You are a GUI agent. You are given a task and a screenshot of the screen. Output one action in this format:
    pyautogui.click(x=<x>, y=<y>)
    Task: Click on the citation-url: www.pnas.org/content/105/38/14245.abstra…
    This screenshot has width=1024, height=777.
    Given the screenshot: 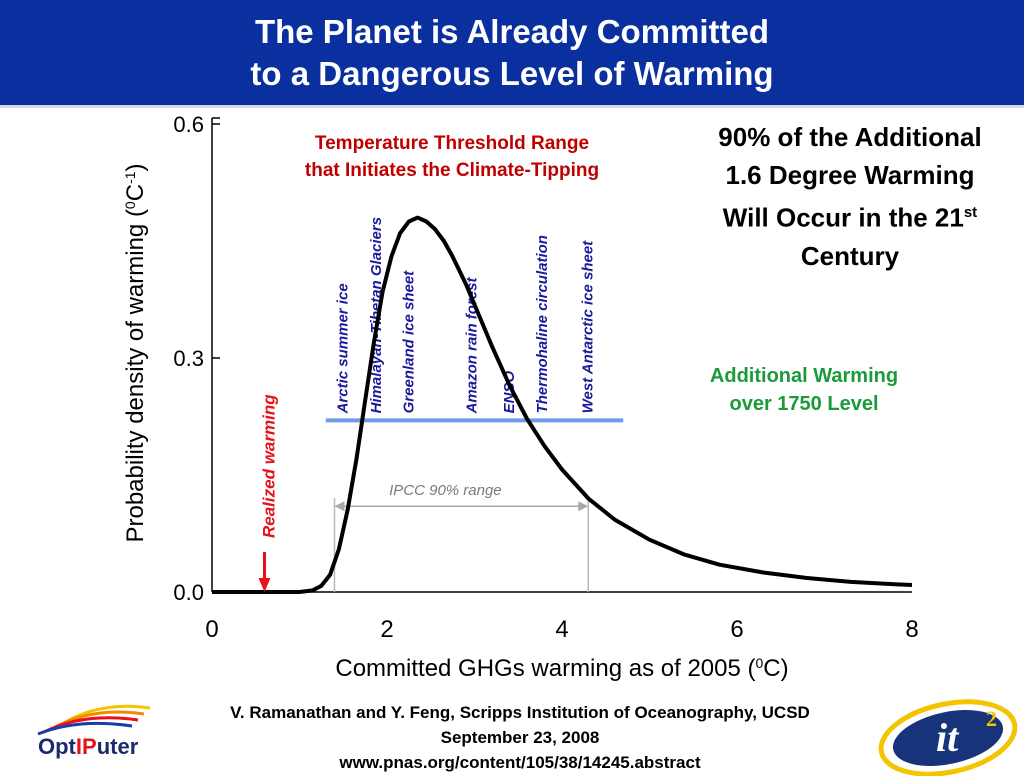 What is the action you would take?
    pyautogui.click(x=520, y=762)
    